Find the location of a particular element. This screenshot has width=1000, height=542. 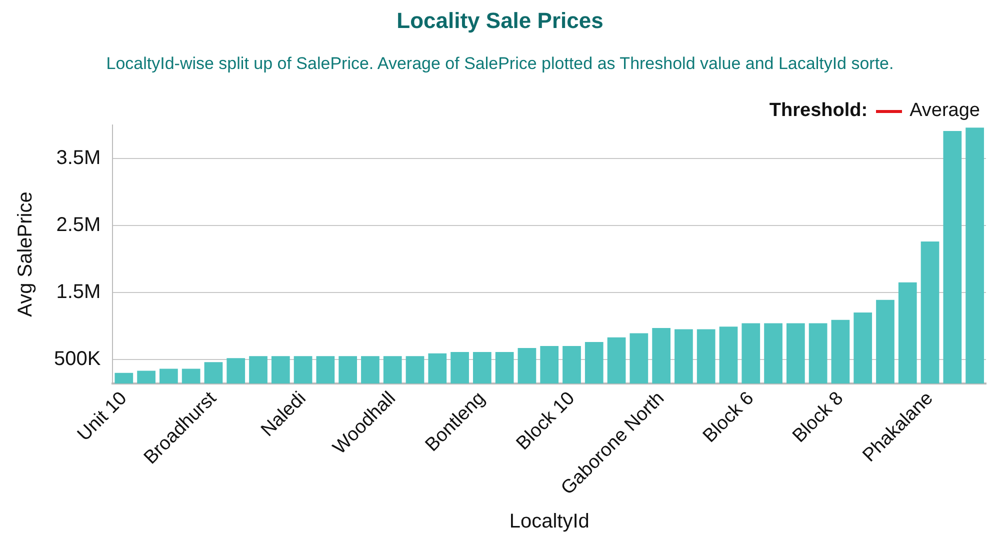

y-tick-label: 3.5M is located at coordinates (78, 158).